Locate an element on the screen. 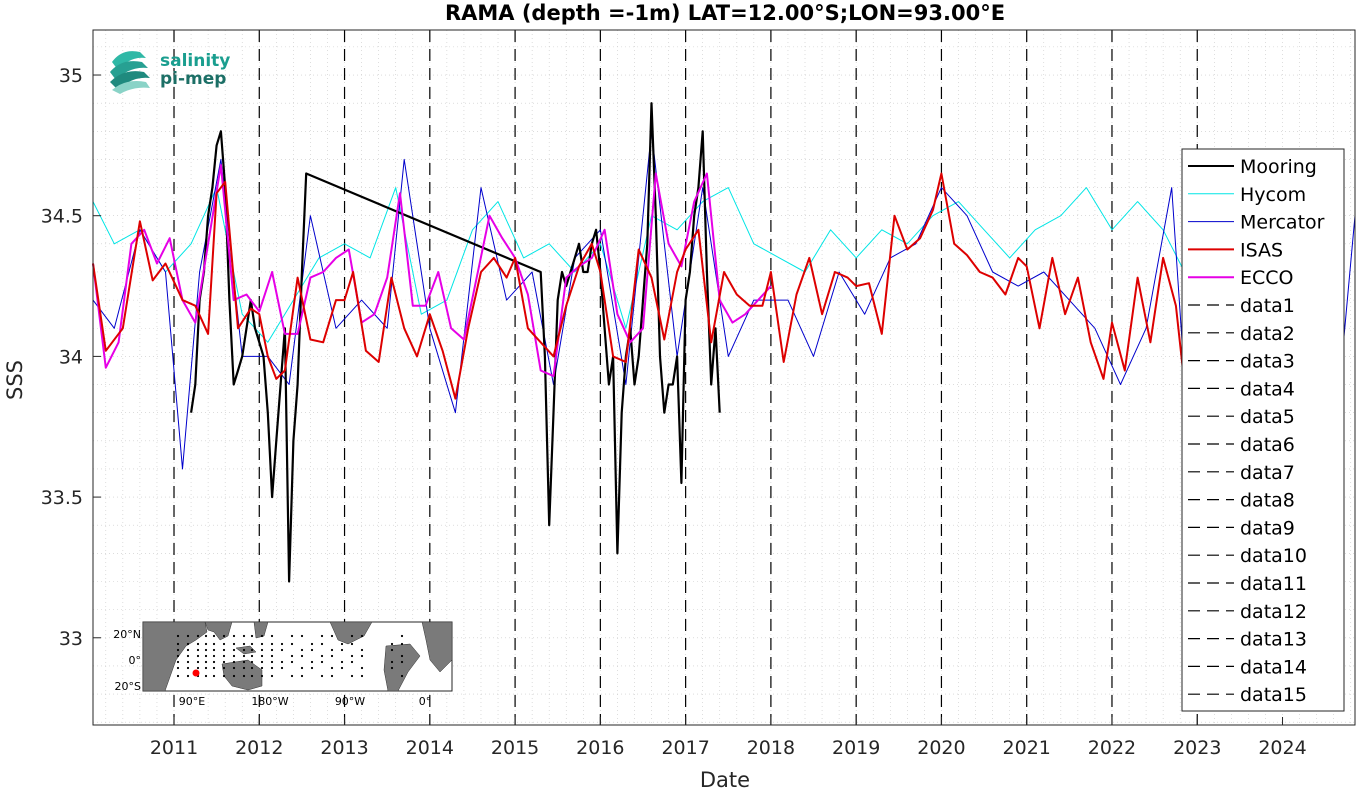 The image size is (1358, 790). logo-line1: salinity is located at coordinates (195, 61).